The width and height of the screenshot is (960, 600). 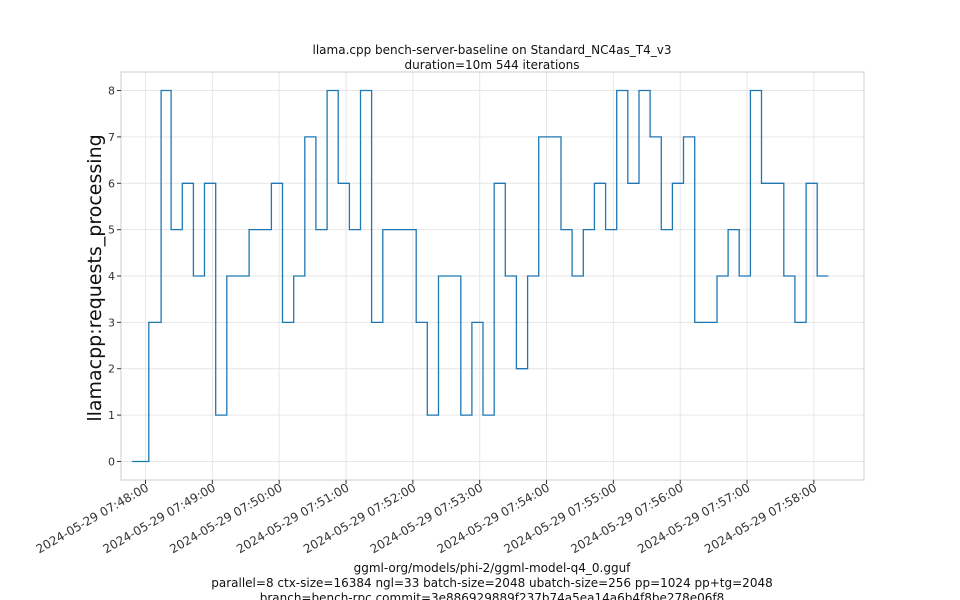 I want to click on y-tick-label: 2, so click(x=111, y=369).